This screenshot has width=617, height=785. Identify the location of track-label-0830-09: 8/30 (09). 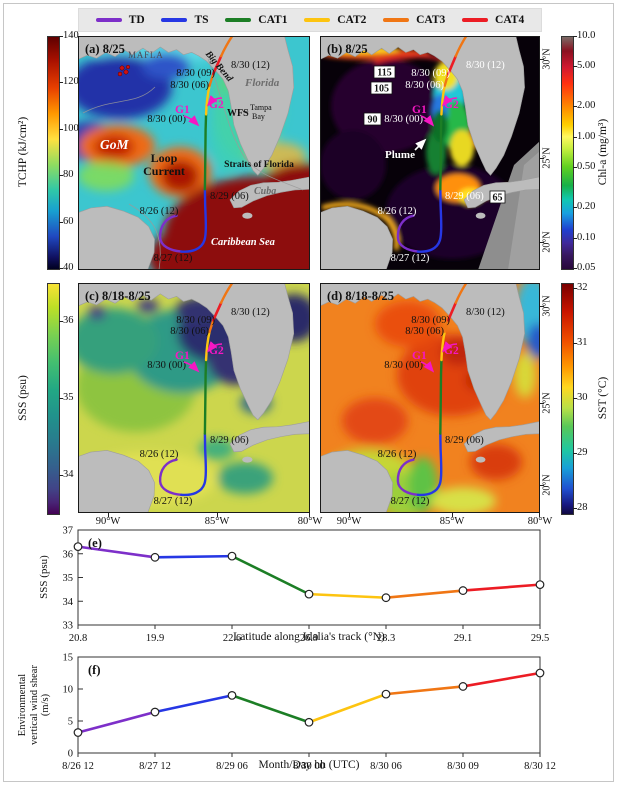
(430, 73).